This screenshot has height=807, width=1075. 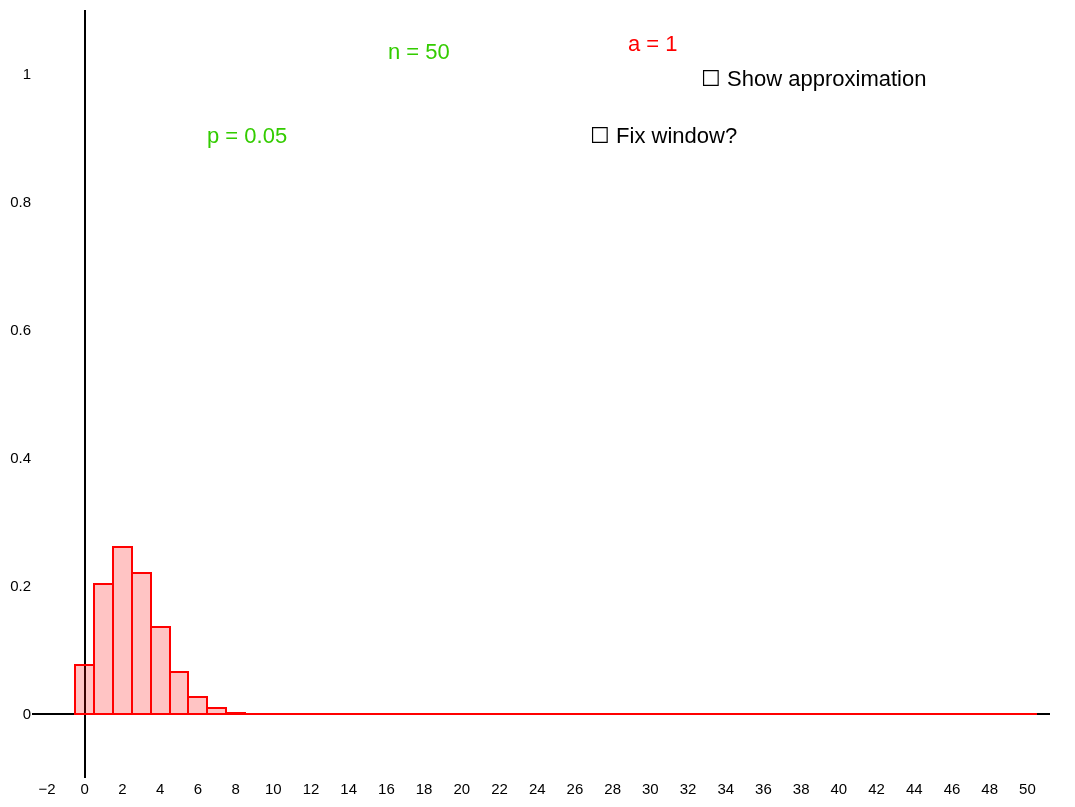 What do you see at coordinates (990, 788) in the screenshot?
I see `x-tick-label: 48` at bounding box center [990, 788].